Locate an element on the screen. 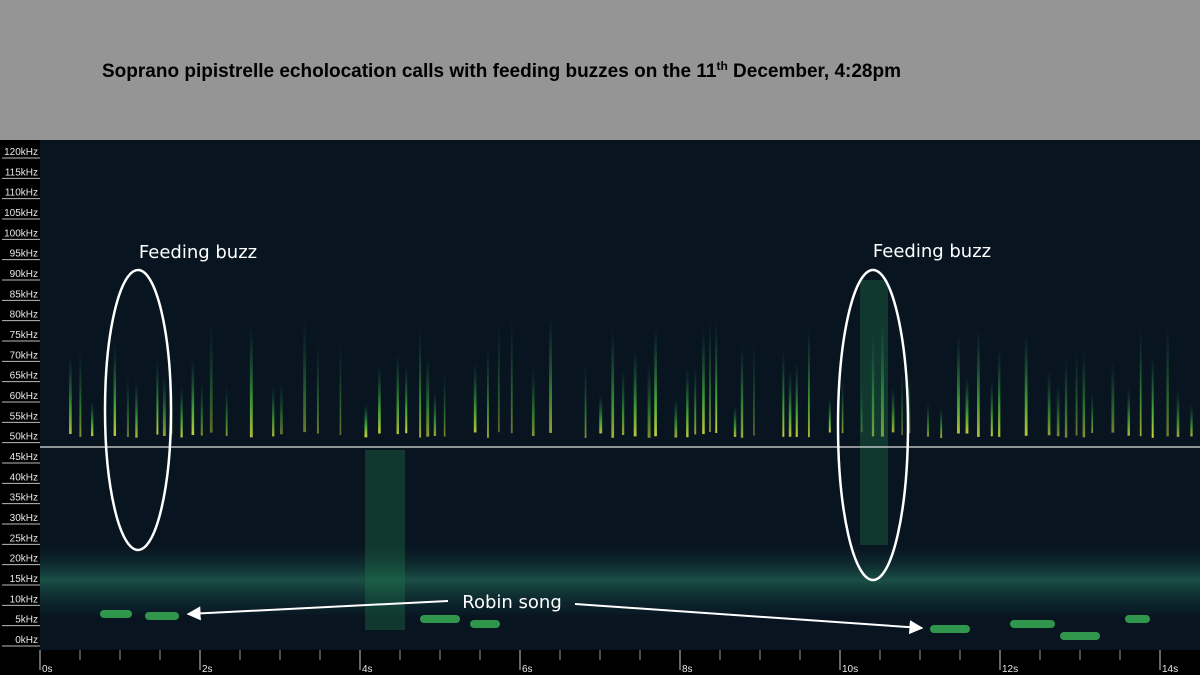 The width and height of the screenshot is (1200, 675). annotation: Feeding buzz is located at coordinates (932, 251).